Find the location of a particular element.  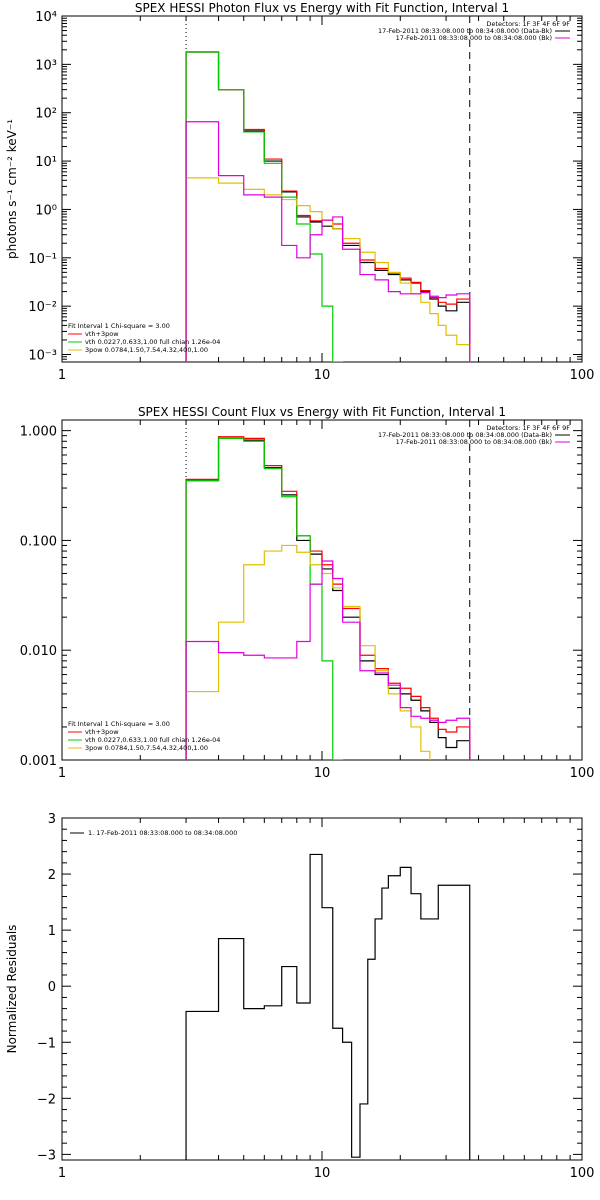

y-tick-label: 0 is located at coordinates (52, 987).